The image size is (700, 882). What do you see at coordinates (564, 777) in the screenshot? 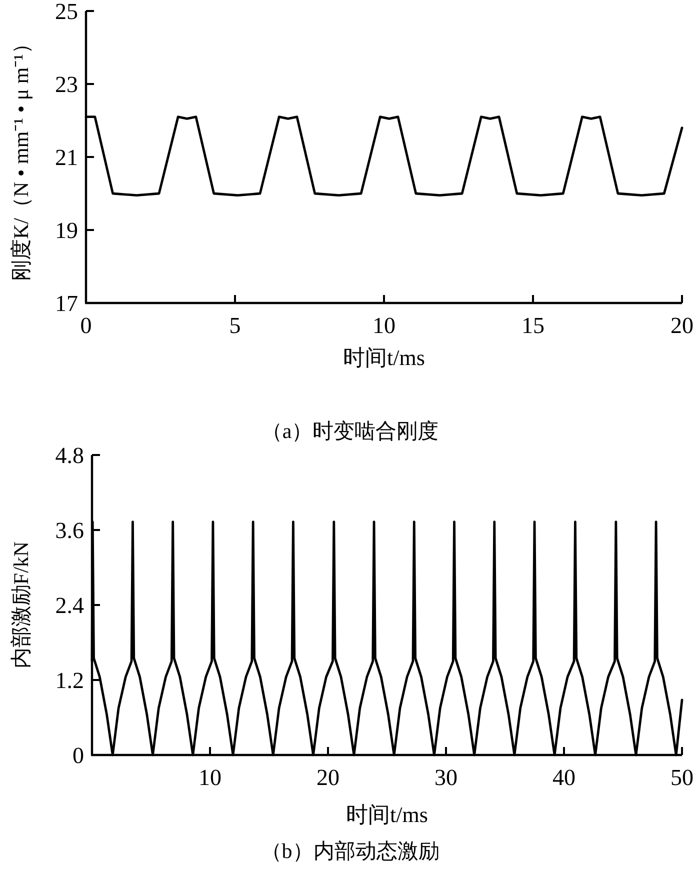
I see `x-tick-label: 40` at bounding box center [564, 777].